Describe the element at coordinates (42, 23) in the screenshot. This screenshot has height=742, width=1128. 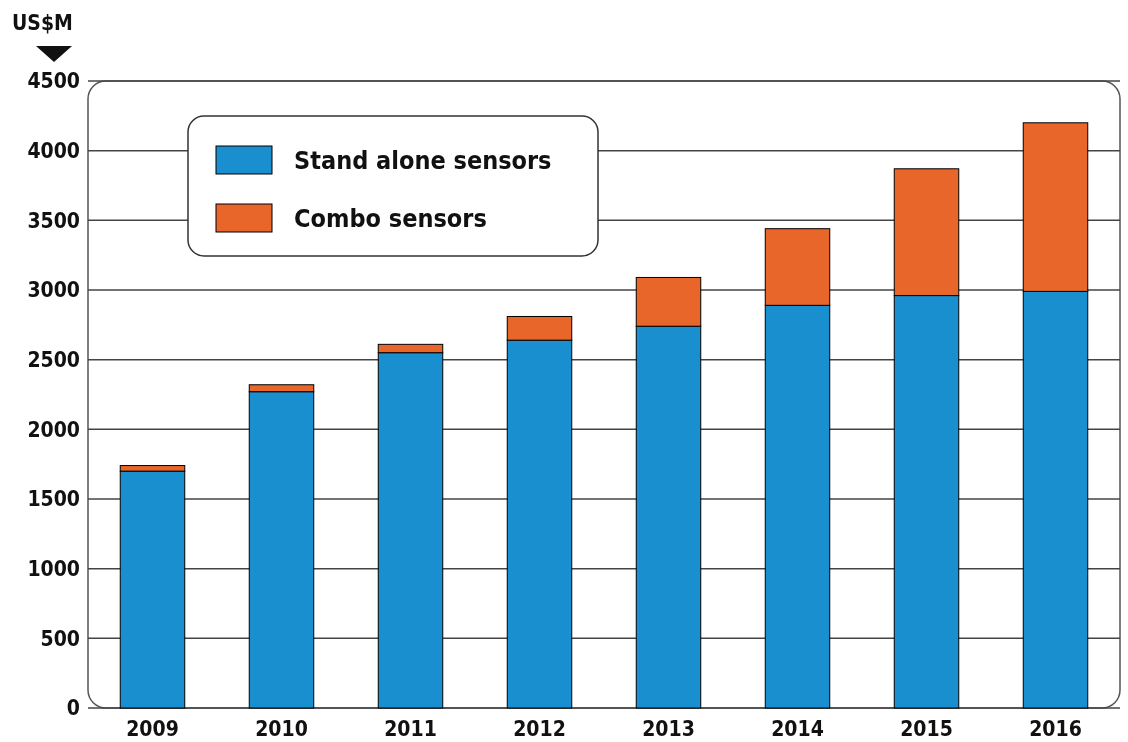
I see `y-axis-title: US$M` at that location.